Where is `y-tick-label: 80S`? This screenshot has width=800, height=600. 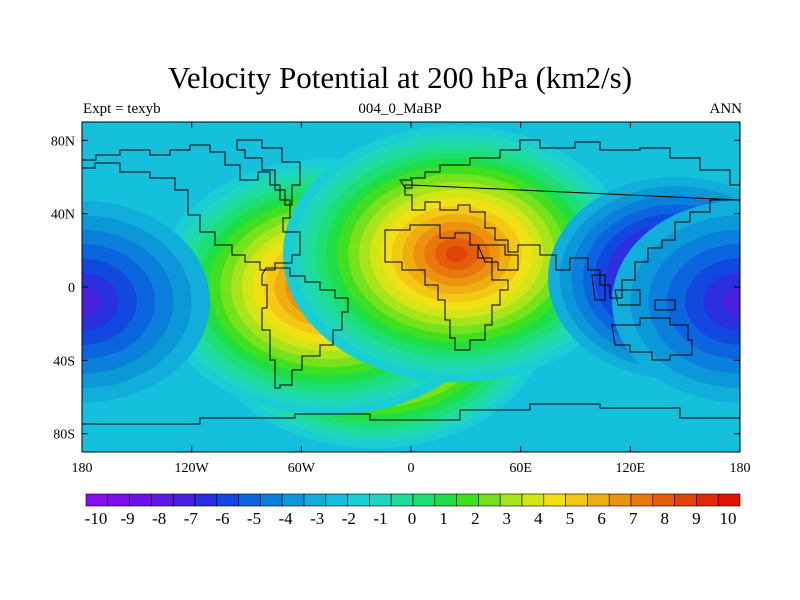
y-tick-label: 80S is located at coordinates (64, 435).